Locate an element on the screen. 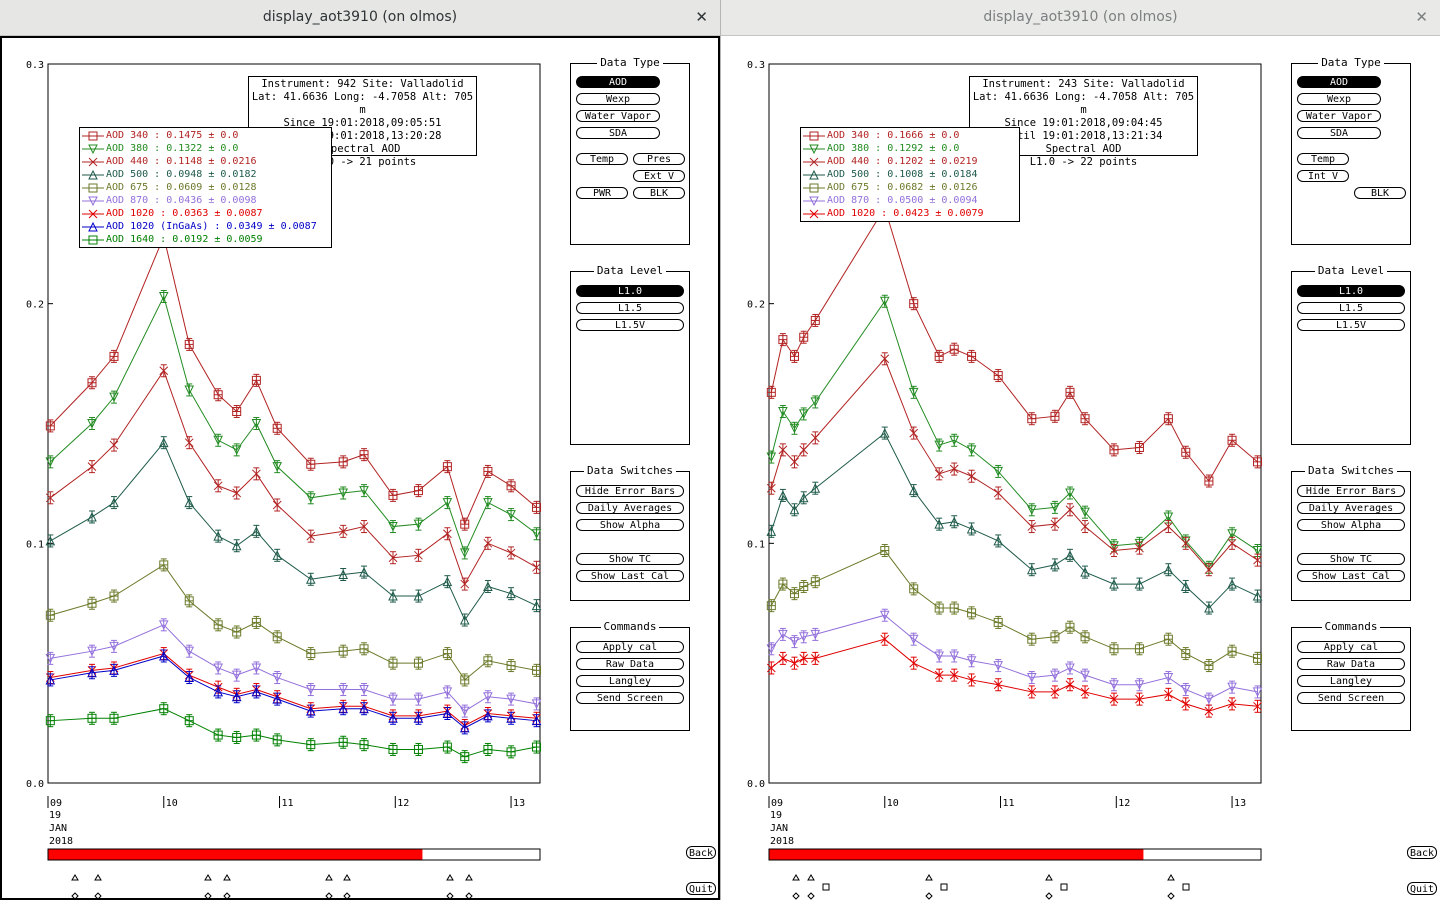 The width and height of the screenshot is (1440, 900). int-v-button: Int V is located at coordinates (1323, 176).